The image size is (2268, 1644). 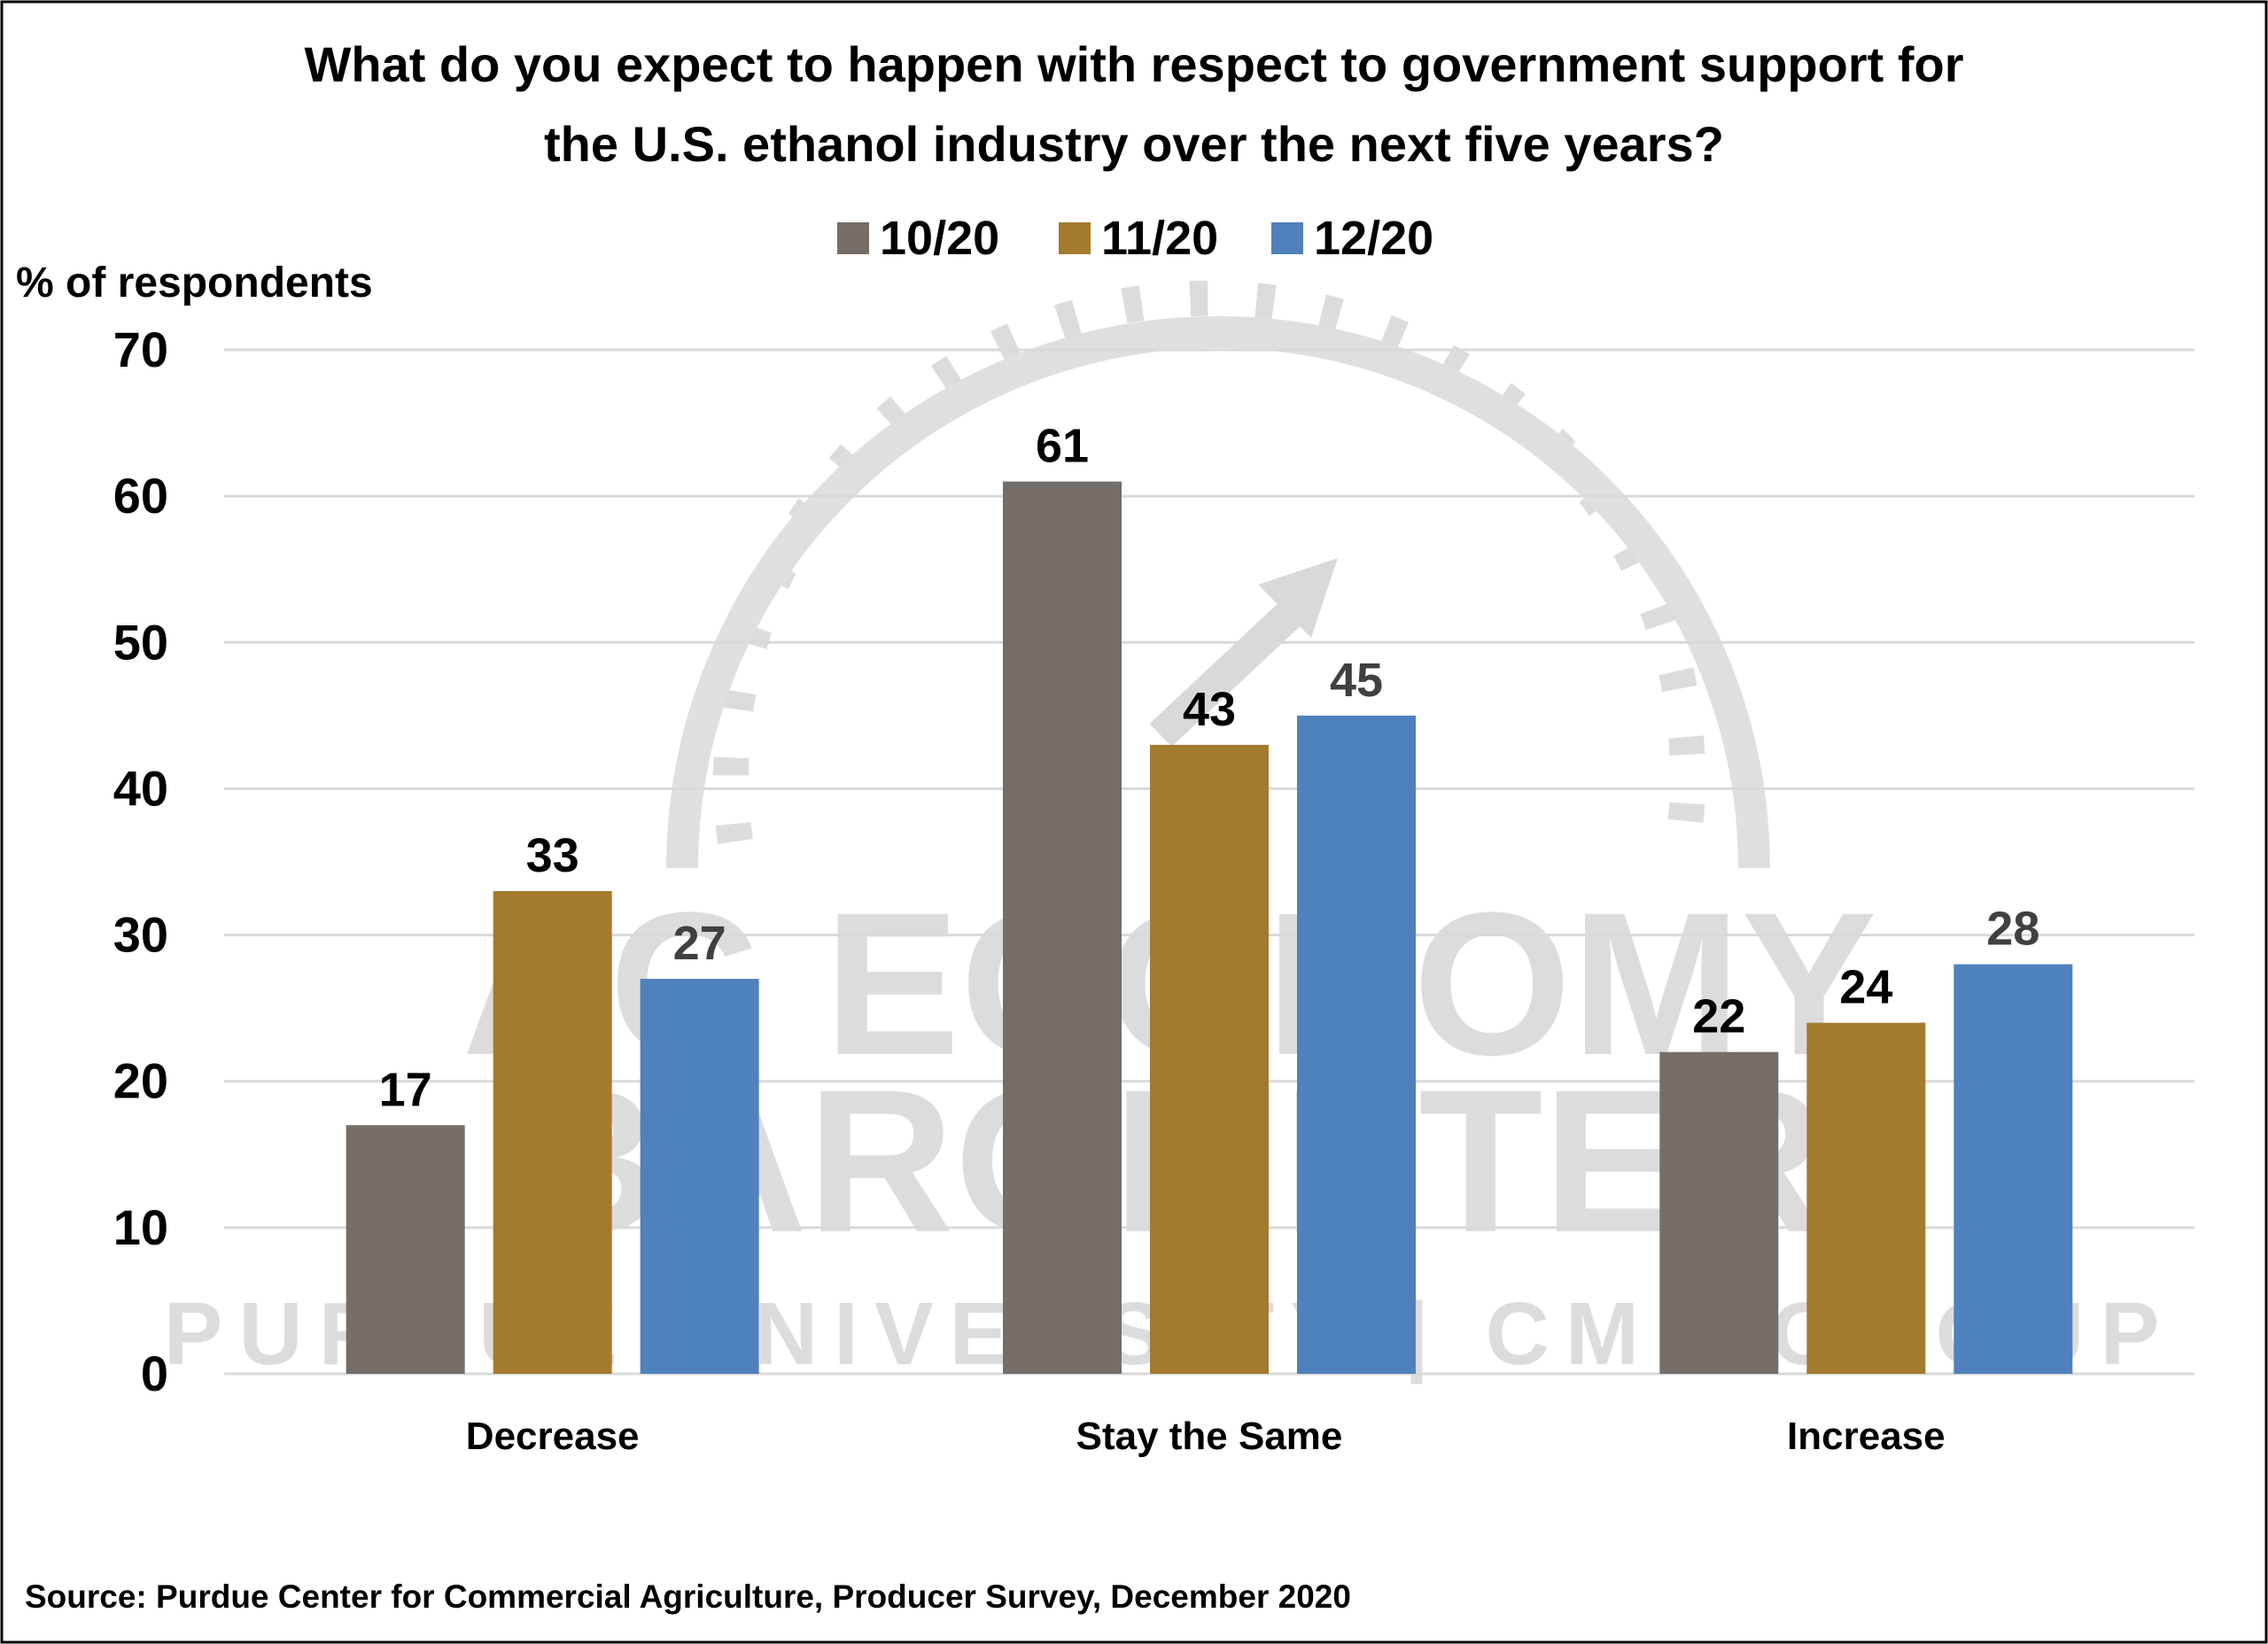 I want to click on legend-label: 11/20, so click(x=1159, y=238).